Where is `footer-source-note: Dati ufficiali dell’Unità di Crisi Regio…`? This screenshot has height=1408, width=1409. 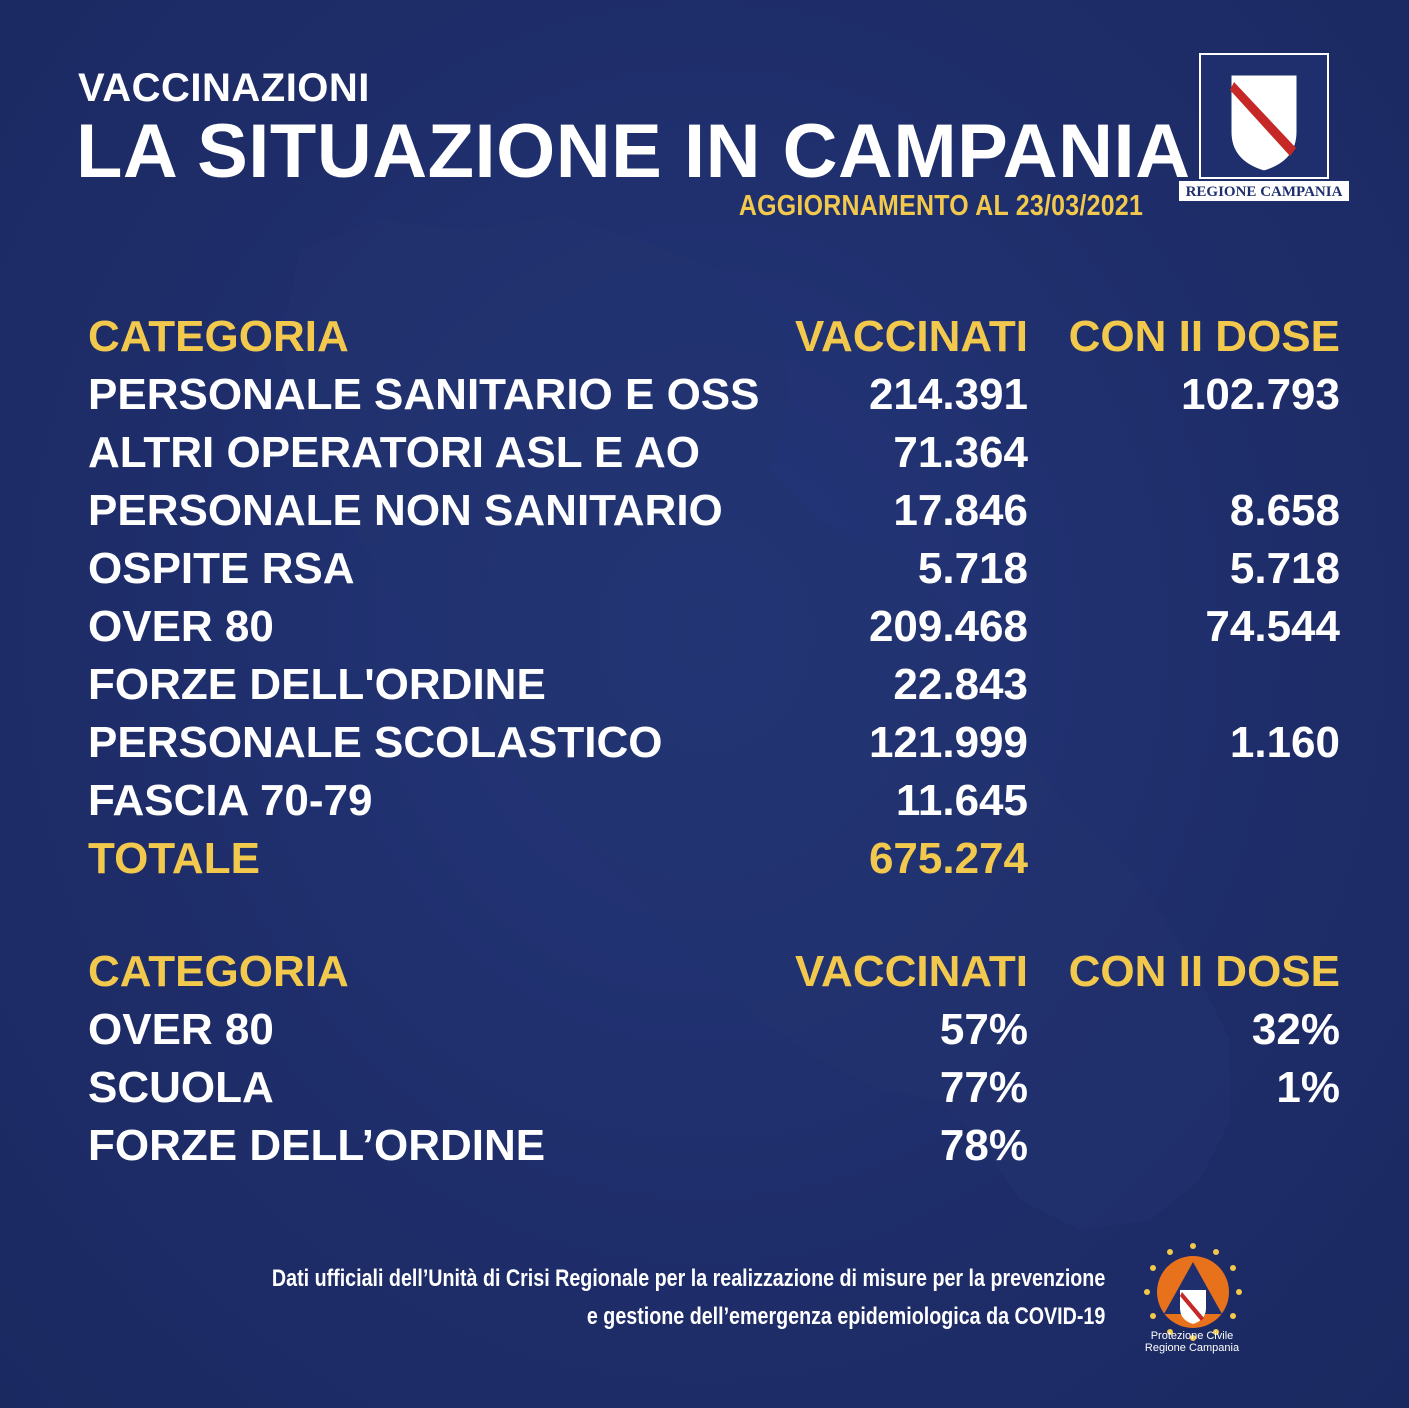 footer-source-note: Dati ufficiali dell’Unità di Crisi Regio… is located at coordinates (688, 1298).